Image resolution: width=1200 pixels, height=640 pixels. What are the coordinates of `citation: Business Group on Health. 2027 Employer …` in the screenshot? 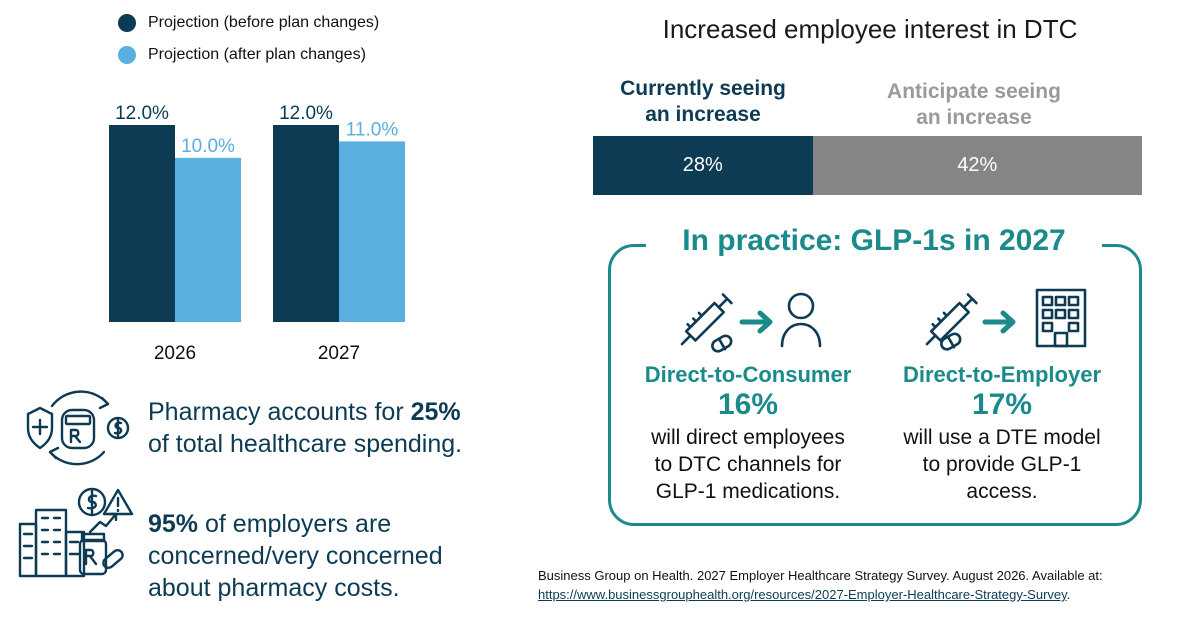 It's located at (820, 585).